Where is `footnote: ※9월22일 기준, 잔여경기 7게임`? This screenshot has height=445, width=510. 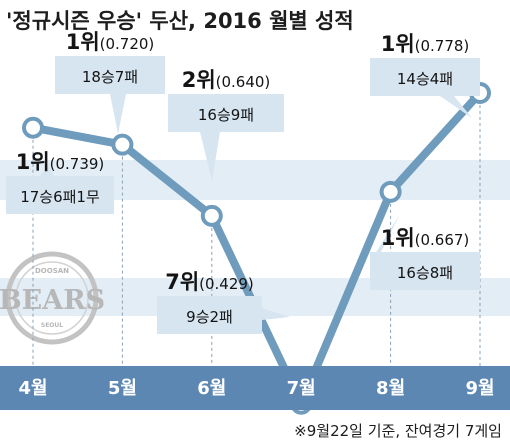
footnote: ※9월22일 기준, 잔여경기 7게임 is located at coordinates (398, 431).